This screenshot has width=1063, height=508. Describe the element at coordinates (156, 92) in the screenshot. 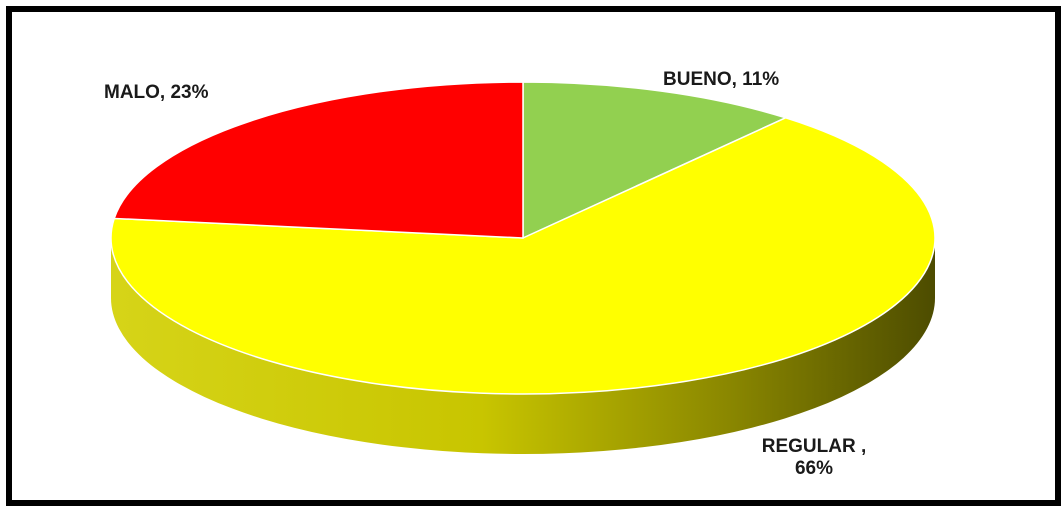

I see `data-label-malo: MALO, 23%` at that location.